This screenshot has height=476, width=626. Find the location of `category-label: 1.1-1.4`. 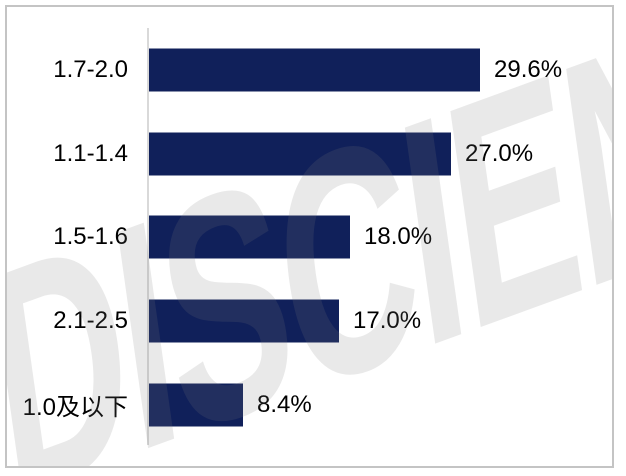

category-label: 1.1-1.4 is located at coordinates (90, 153).